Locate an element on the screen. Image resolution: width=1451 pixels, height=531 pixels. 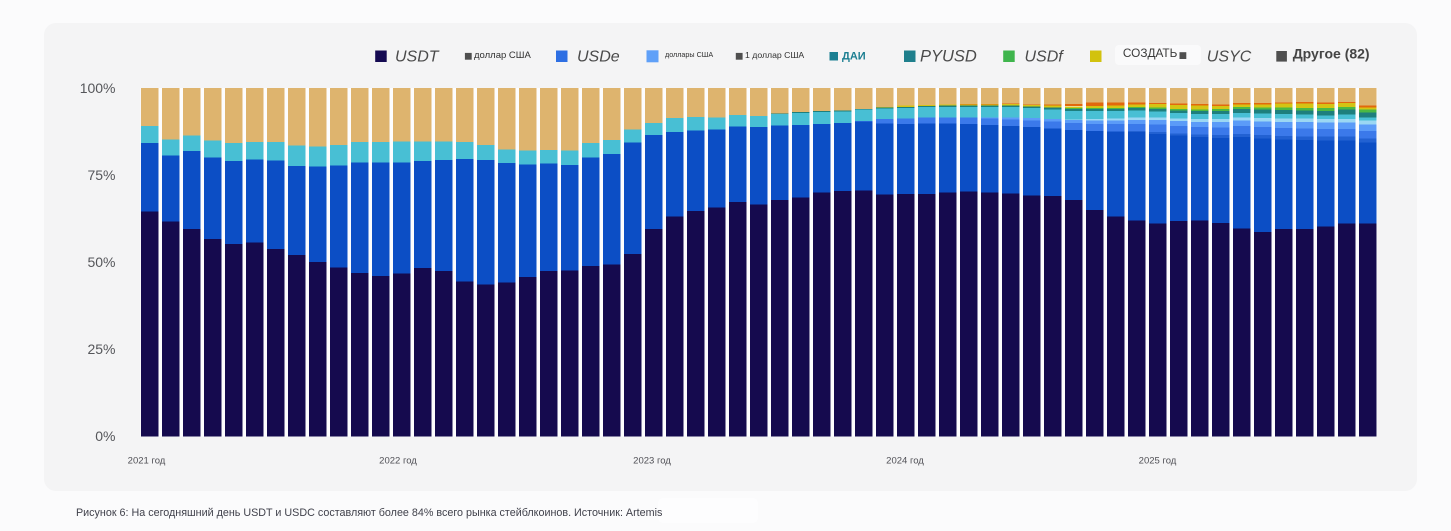
svg-text: USDf is located at coordinates (1045, 57).